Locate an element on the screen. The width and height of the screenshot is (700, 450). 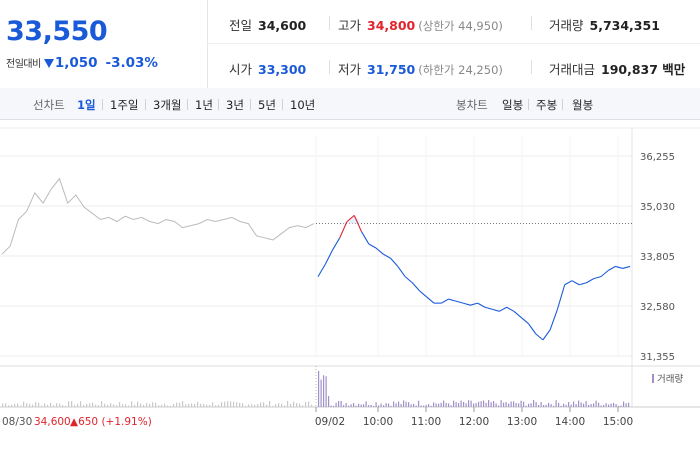
tab-1w: 1주일 is located at coordinates (124, 105).